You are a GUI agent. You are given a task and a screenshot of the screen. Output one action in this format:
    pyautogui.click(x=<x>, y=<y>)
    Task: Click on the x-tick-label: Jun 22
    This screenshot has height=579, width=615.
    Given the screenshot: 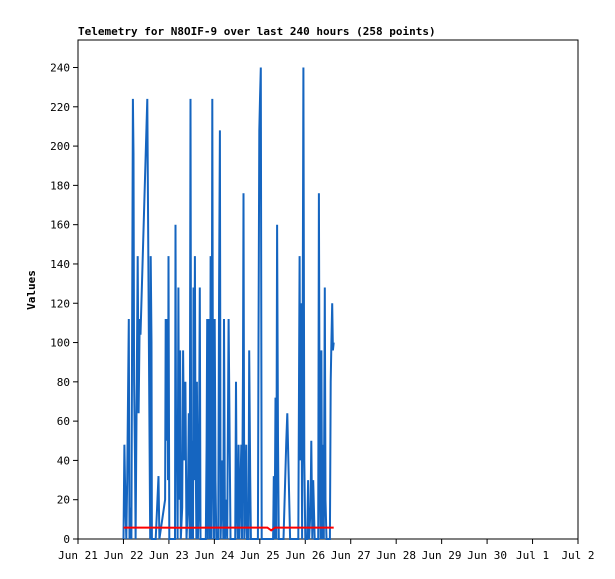 What is the action you would take?
    pyautogui.click(x=124, y=555)
    